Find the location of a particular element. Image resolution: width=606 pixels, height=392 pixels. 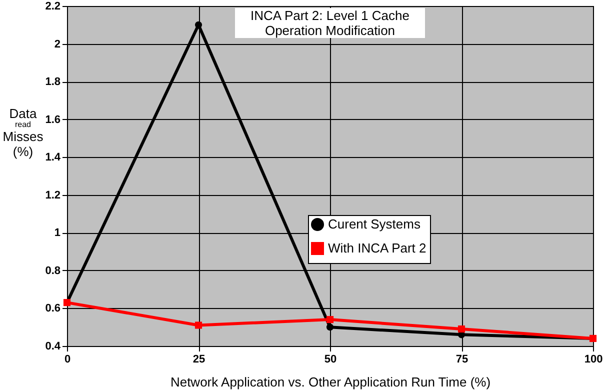

x-tick-label: 50 is located at coordinates (330, 360).